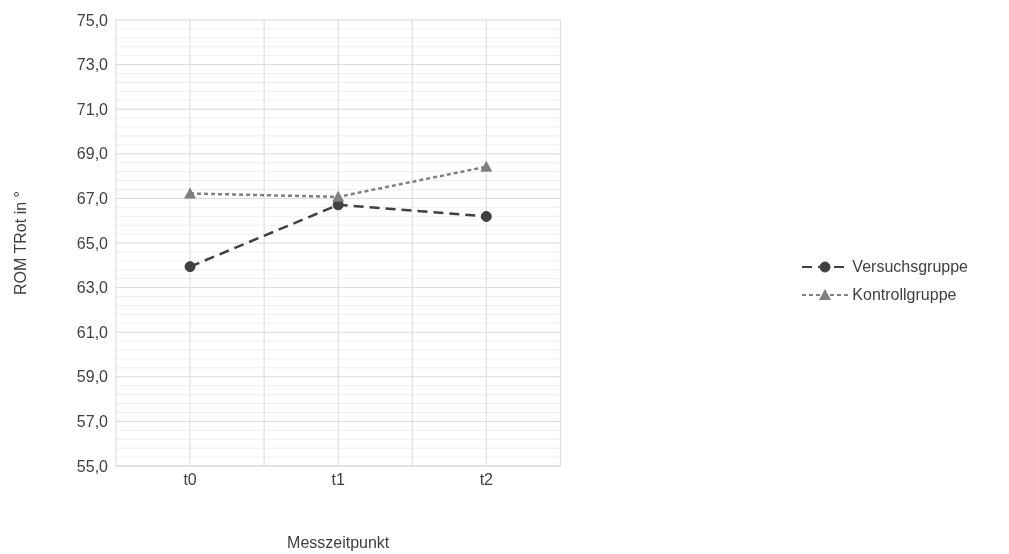 This screenshot has height=554, width=1009. Describe the element at coordinates (92, 109) in the screenshot. I see `y-tick-label: 71,0` at that location.